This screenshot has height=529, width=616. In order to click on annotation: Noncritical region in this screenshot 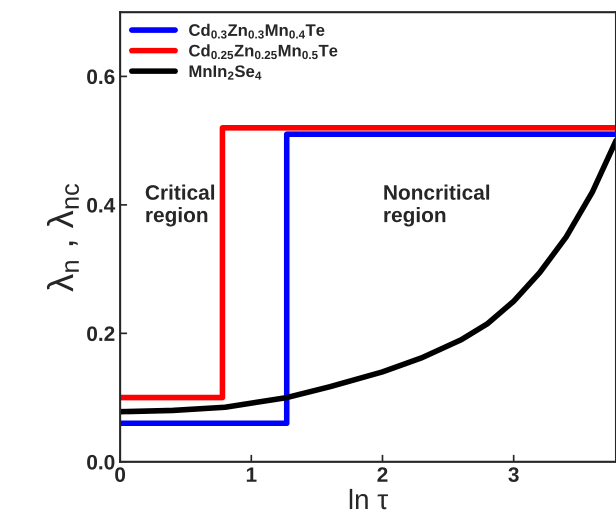, I will do `click(437, 205)`.